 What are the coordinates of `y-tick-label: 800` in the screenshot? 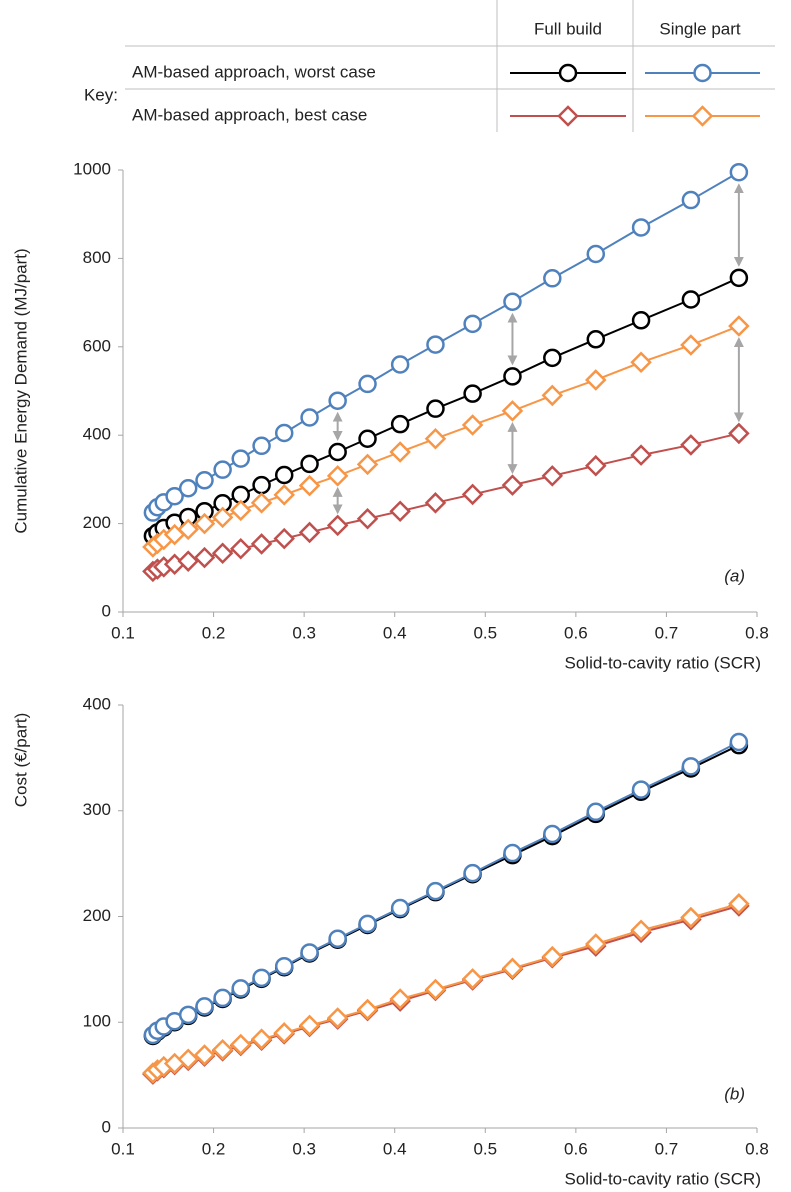 It's located at (97, 257).